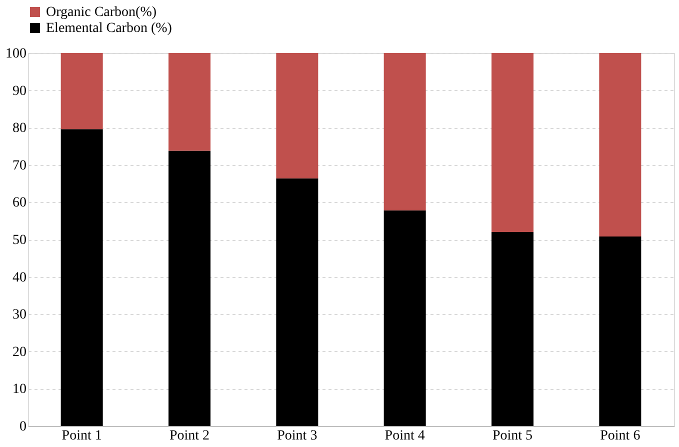 The image size is (679, 447). What do you see at coordinates (297, 436) in the screenshot?
I see `x-tick-label: Point 3` at bounding box center [297, 436].